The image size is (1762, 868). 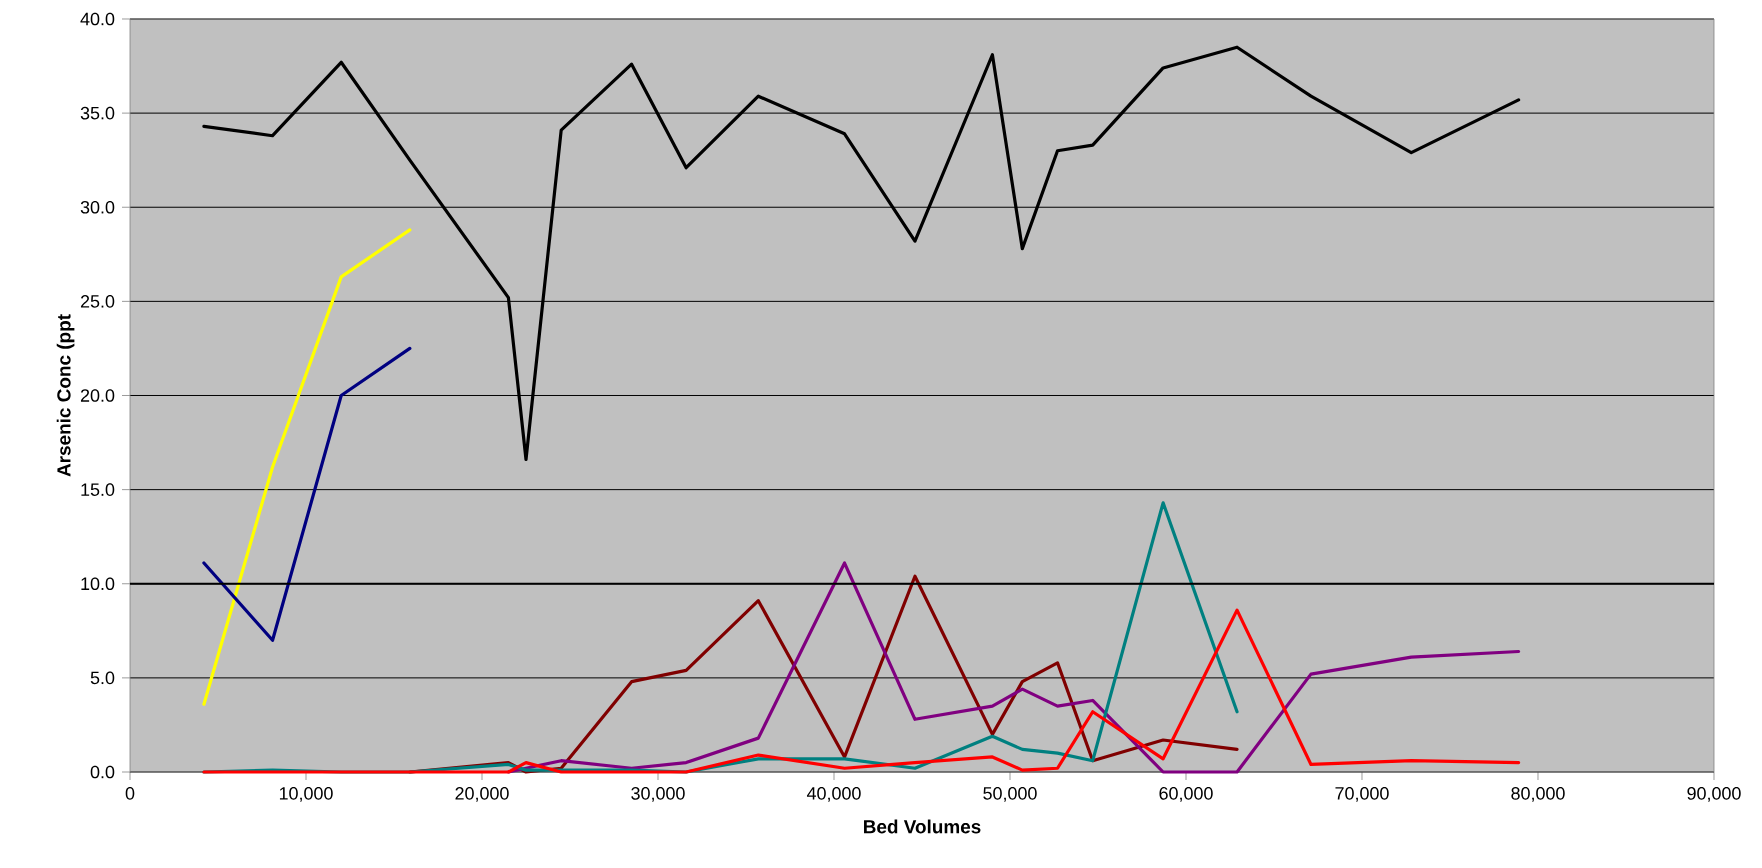 I want to click on y-tick-label: 25.0, so click(x=97, y=301).